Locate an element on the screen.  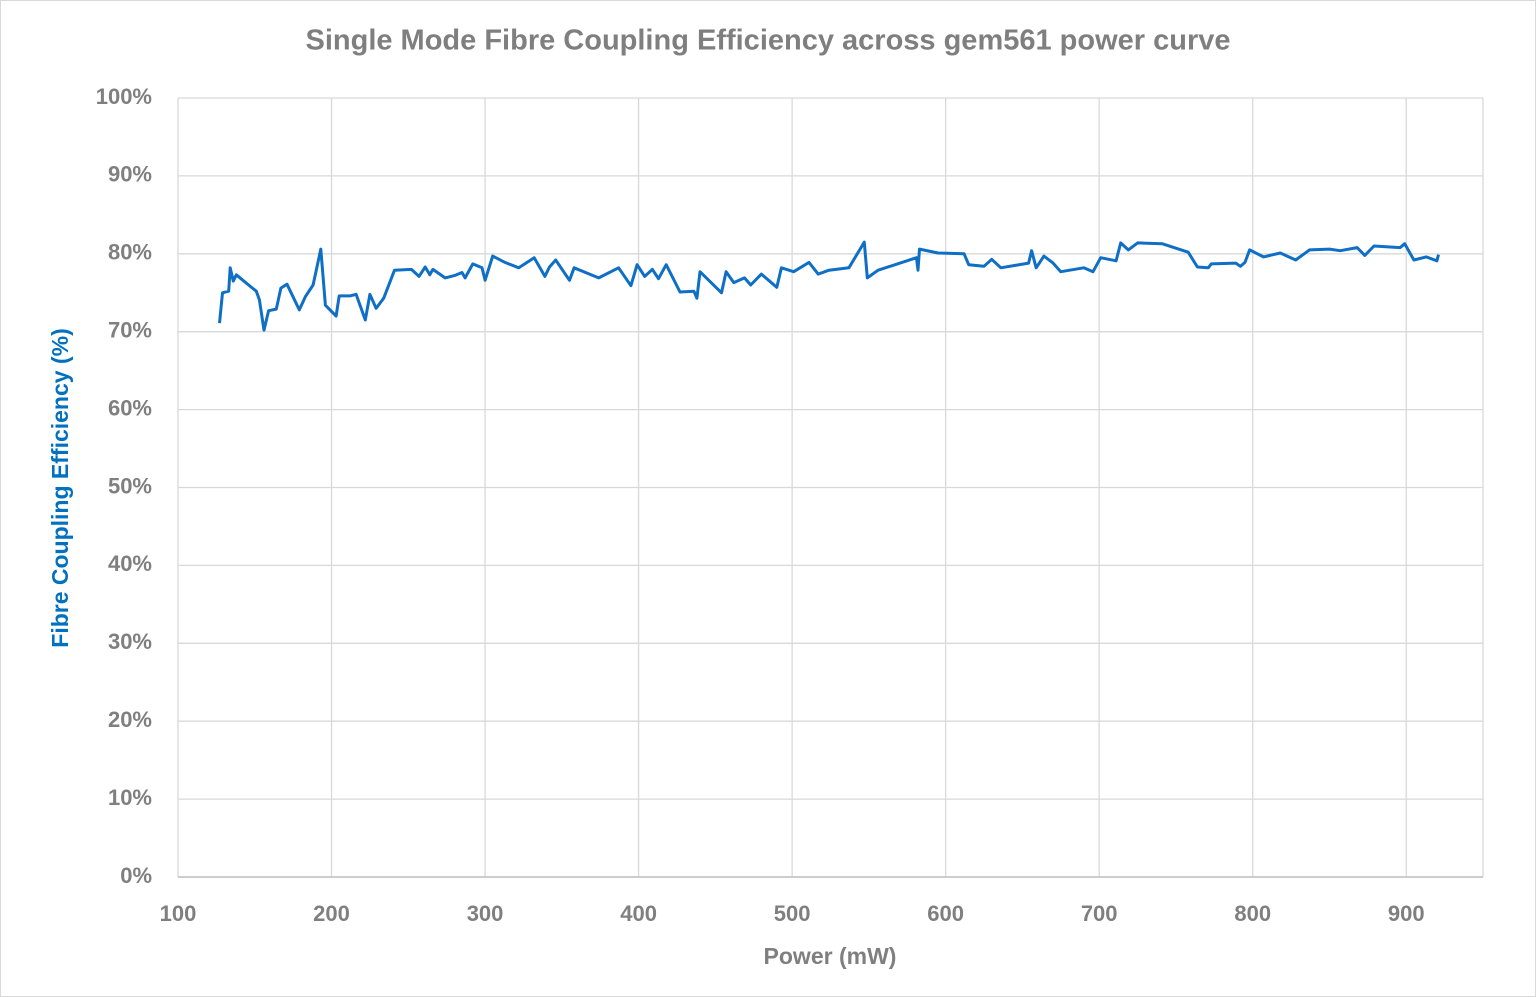
x-tick-label: 100 is located at coordinates (178, 913).